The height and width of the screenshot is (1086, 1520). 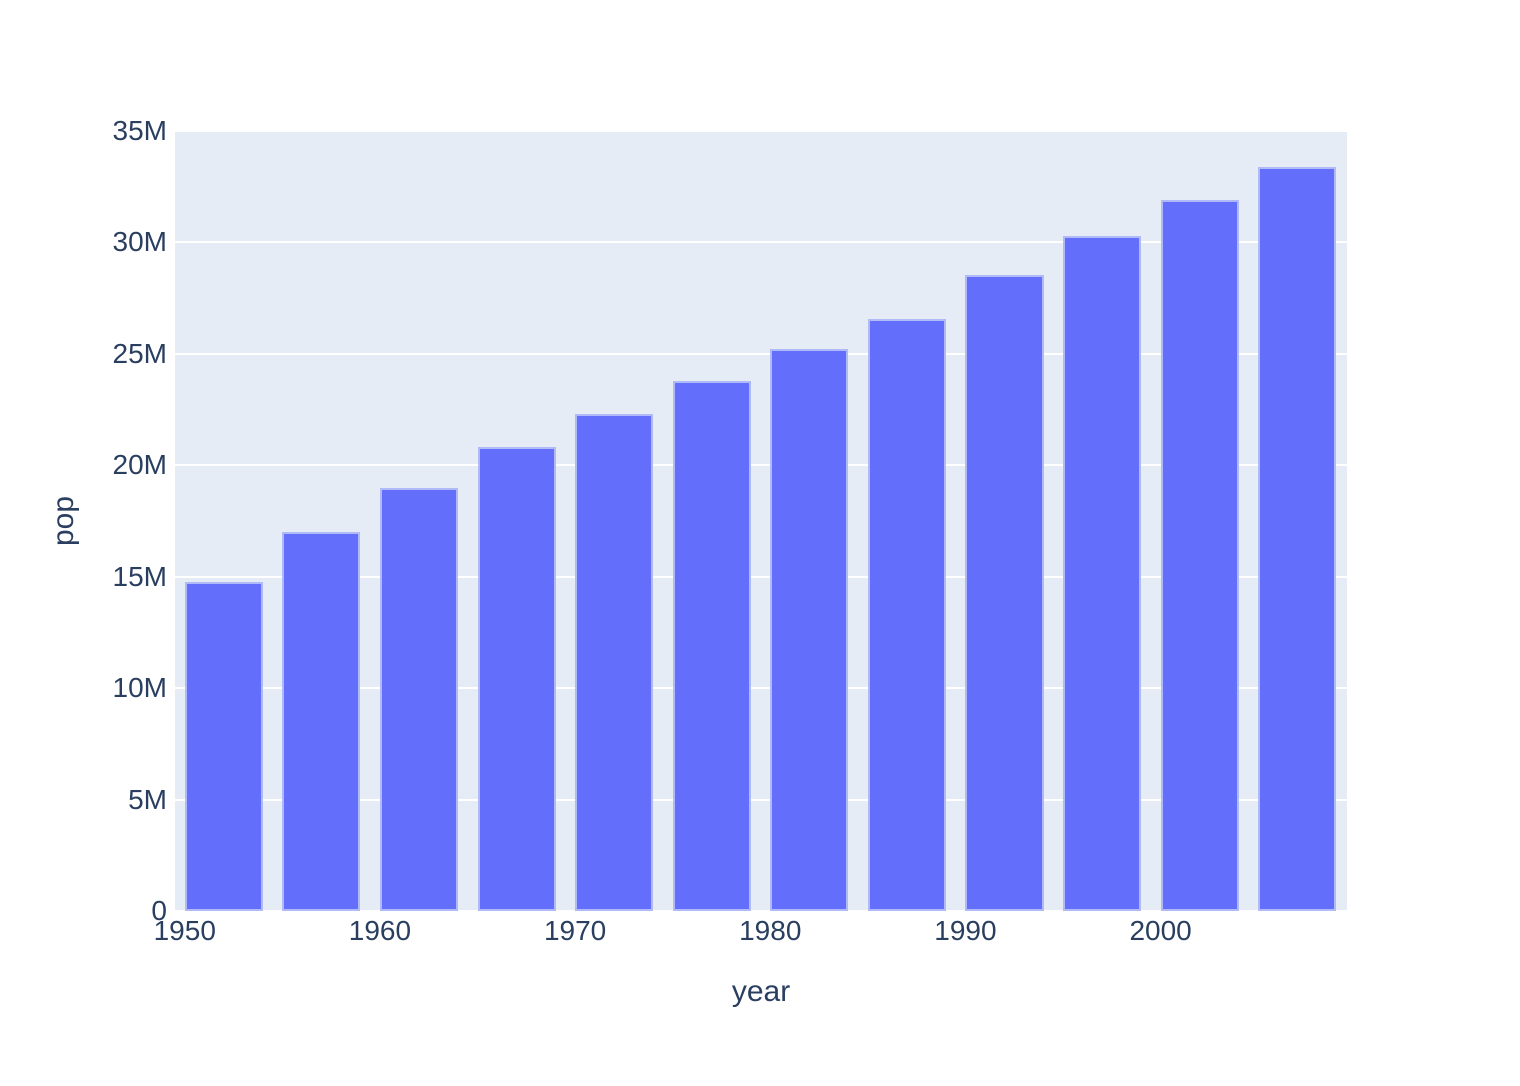 What do you see at coordinates (761, 991) in the screenshot?
I see `x-axis-title: year` at bounding box center [761, 991].